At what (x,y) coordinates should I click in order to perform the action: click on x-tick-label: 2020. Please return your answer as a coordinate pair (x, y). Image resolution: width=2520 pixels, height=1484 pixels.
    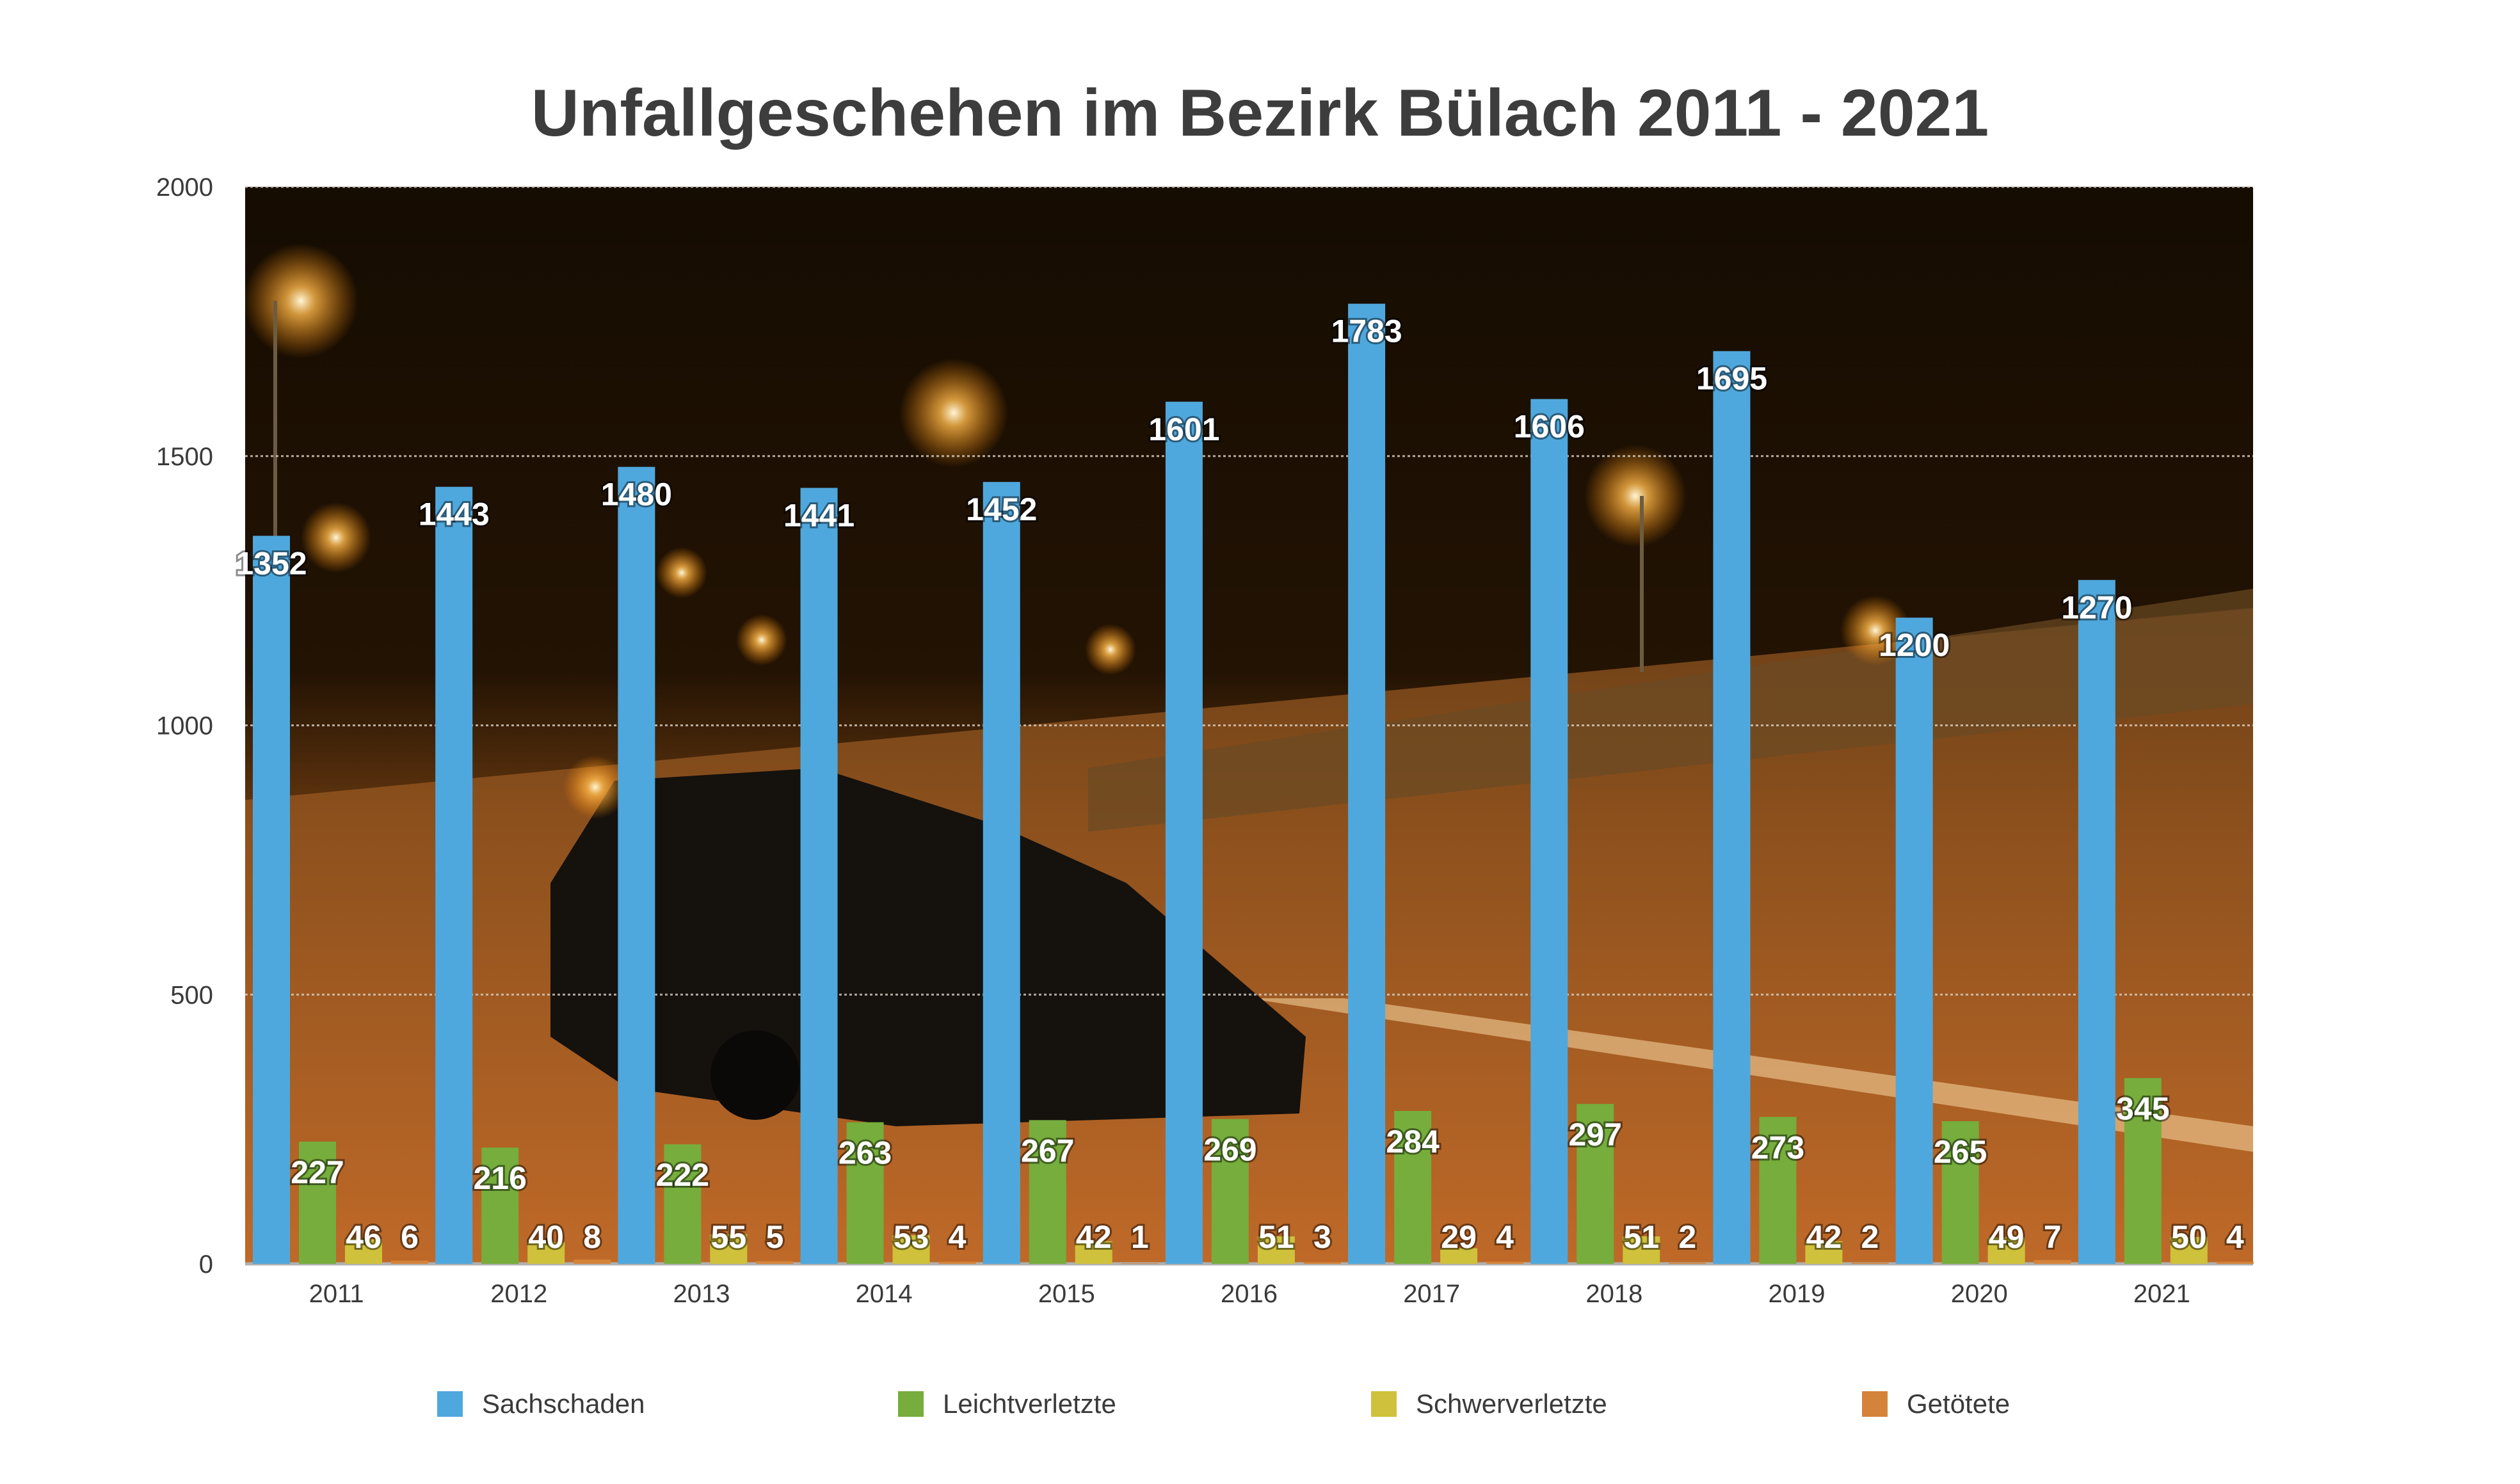
    Looking at the image, I should click on (1979, 1294).